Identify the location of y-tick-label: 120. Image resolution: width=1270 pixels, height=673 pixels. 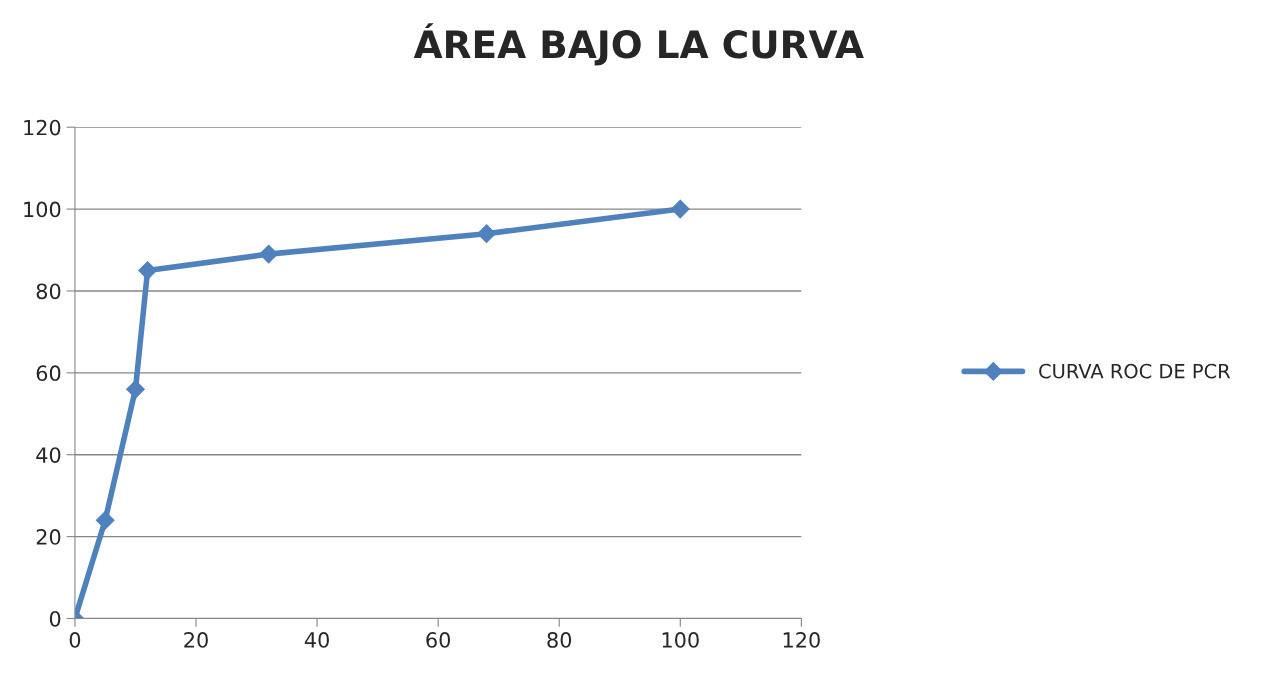
(42, 127).